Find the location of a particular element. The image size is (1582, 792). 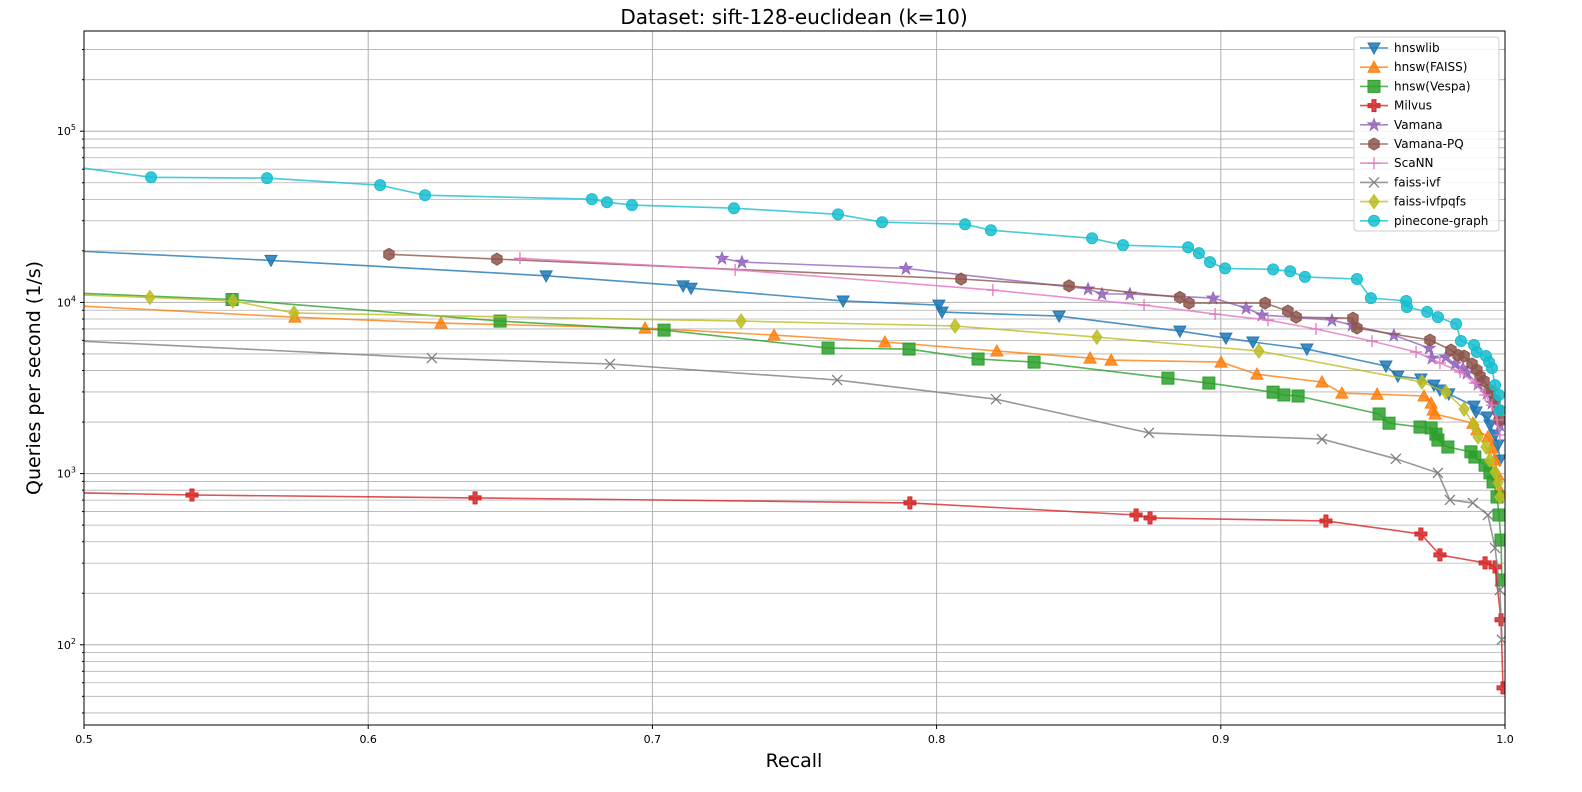

legend-item: Vamana is located at coordinates (1401, 124).